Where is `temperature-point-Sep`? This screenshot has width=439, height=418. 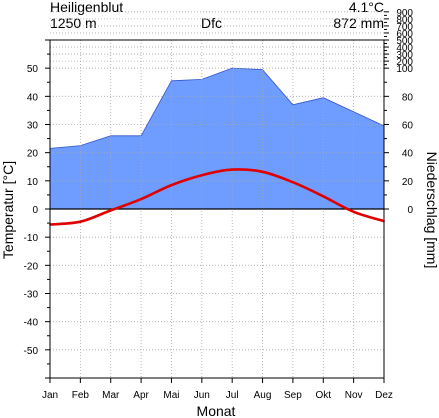
temperature-point-Sep is located at coordinates (293, 182).